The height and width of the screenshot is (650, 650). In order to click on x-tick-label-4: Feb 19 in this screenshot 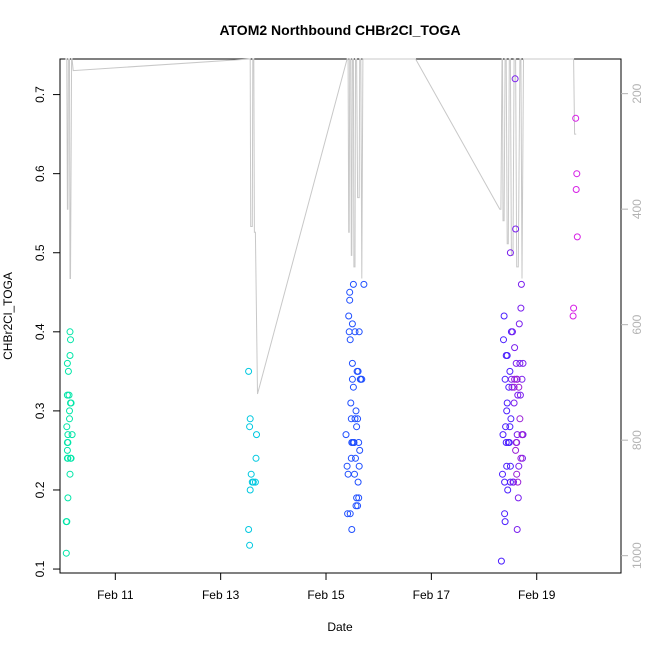, I will do `click(537, 595)`.